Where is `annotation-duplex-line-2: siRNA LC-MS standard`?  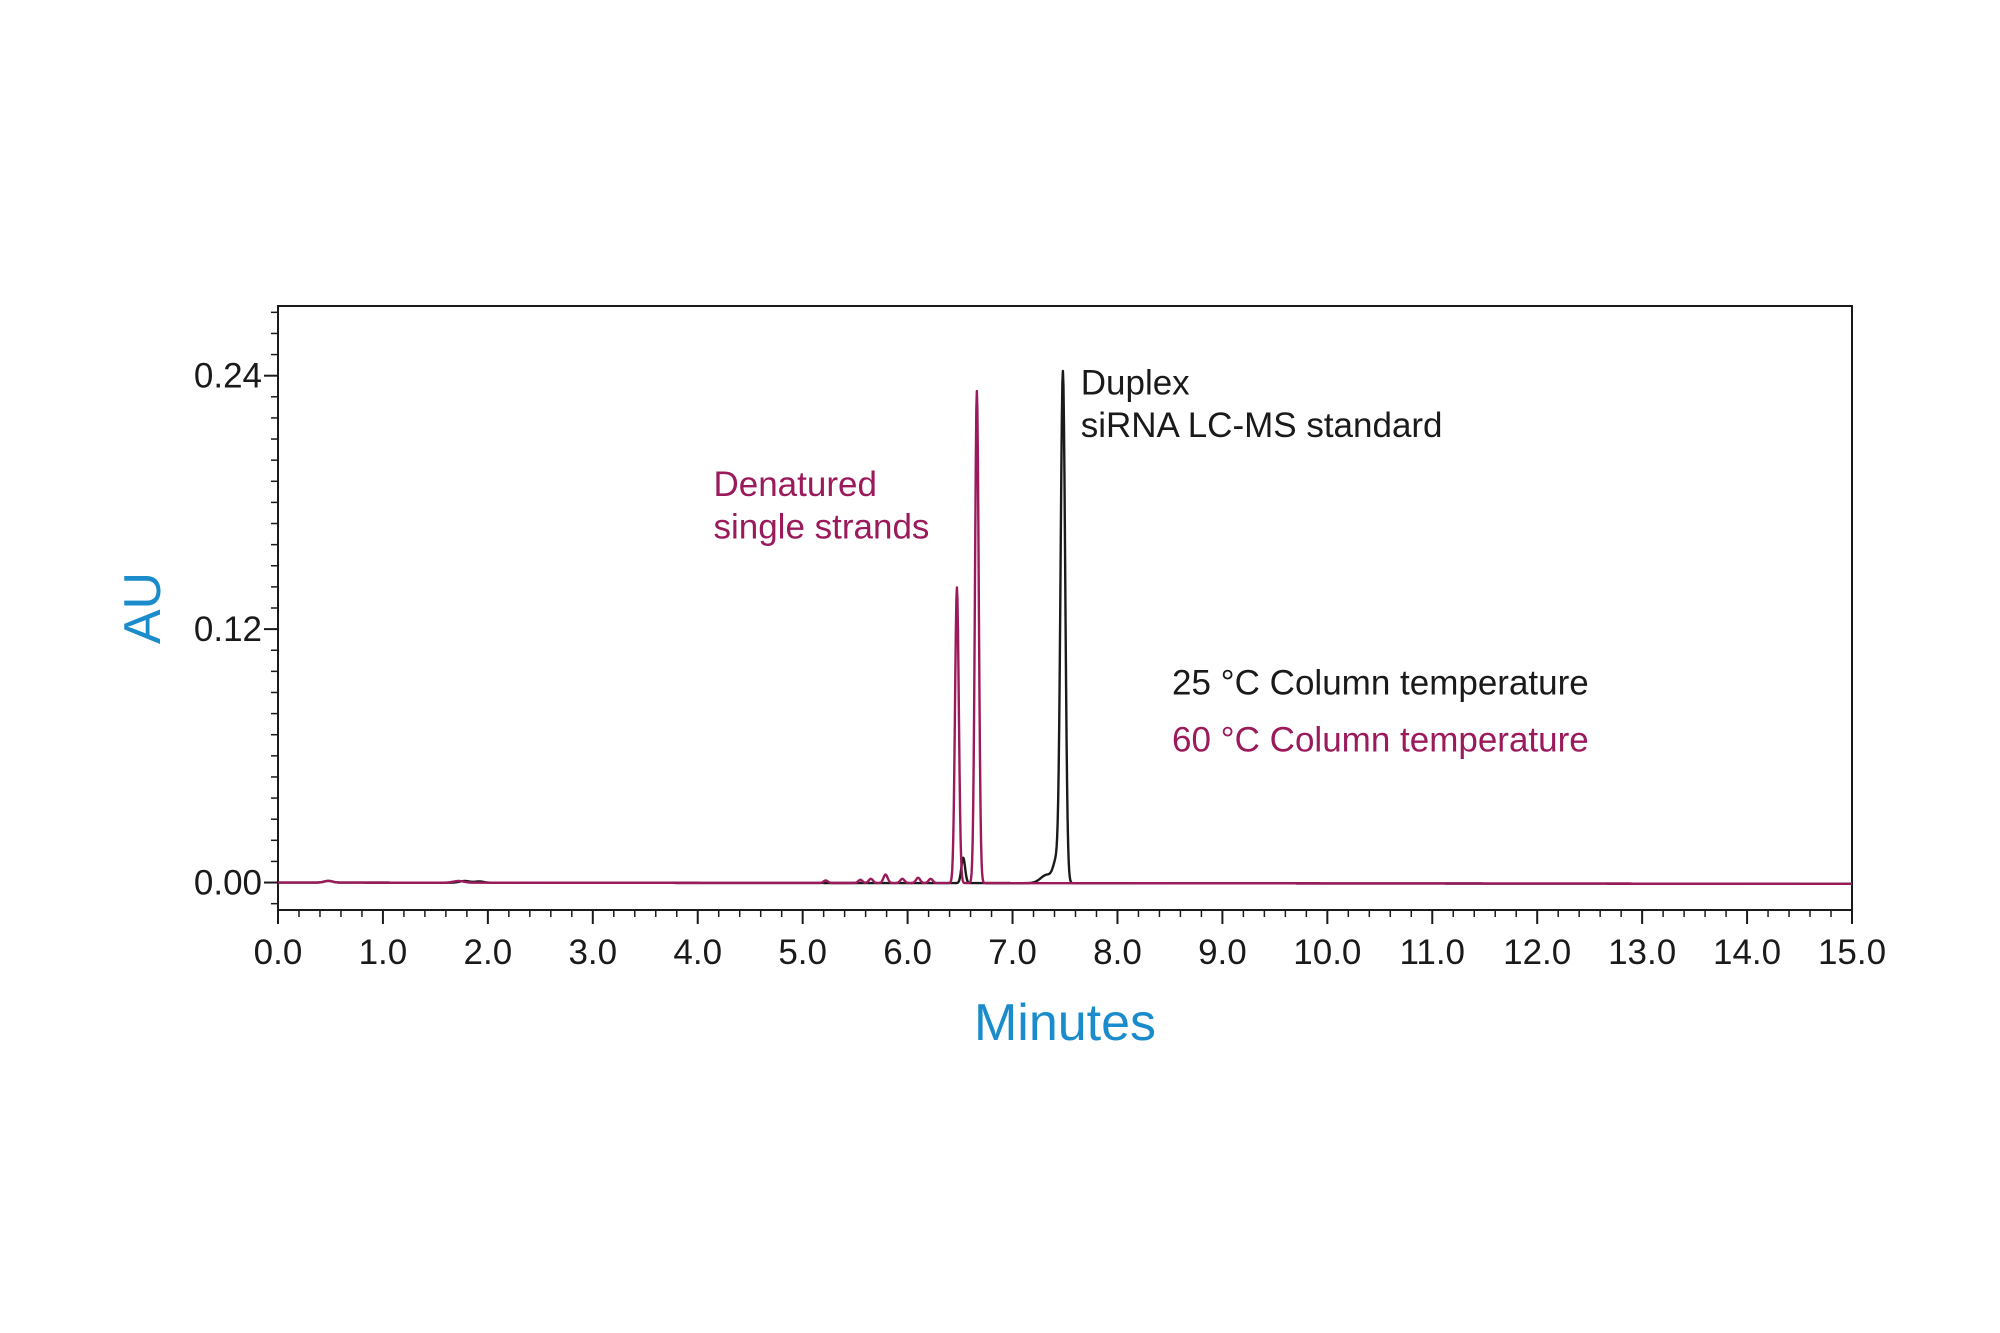 annotation-duplex-line-2: siRNA LC-MS standard is located at coordinates (1262, 425).